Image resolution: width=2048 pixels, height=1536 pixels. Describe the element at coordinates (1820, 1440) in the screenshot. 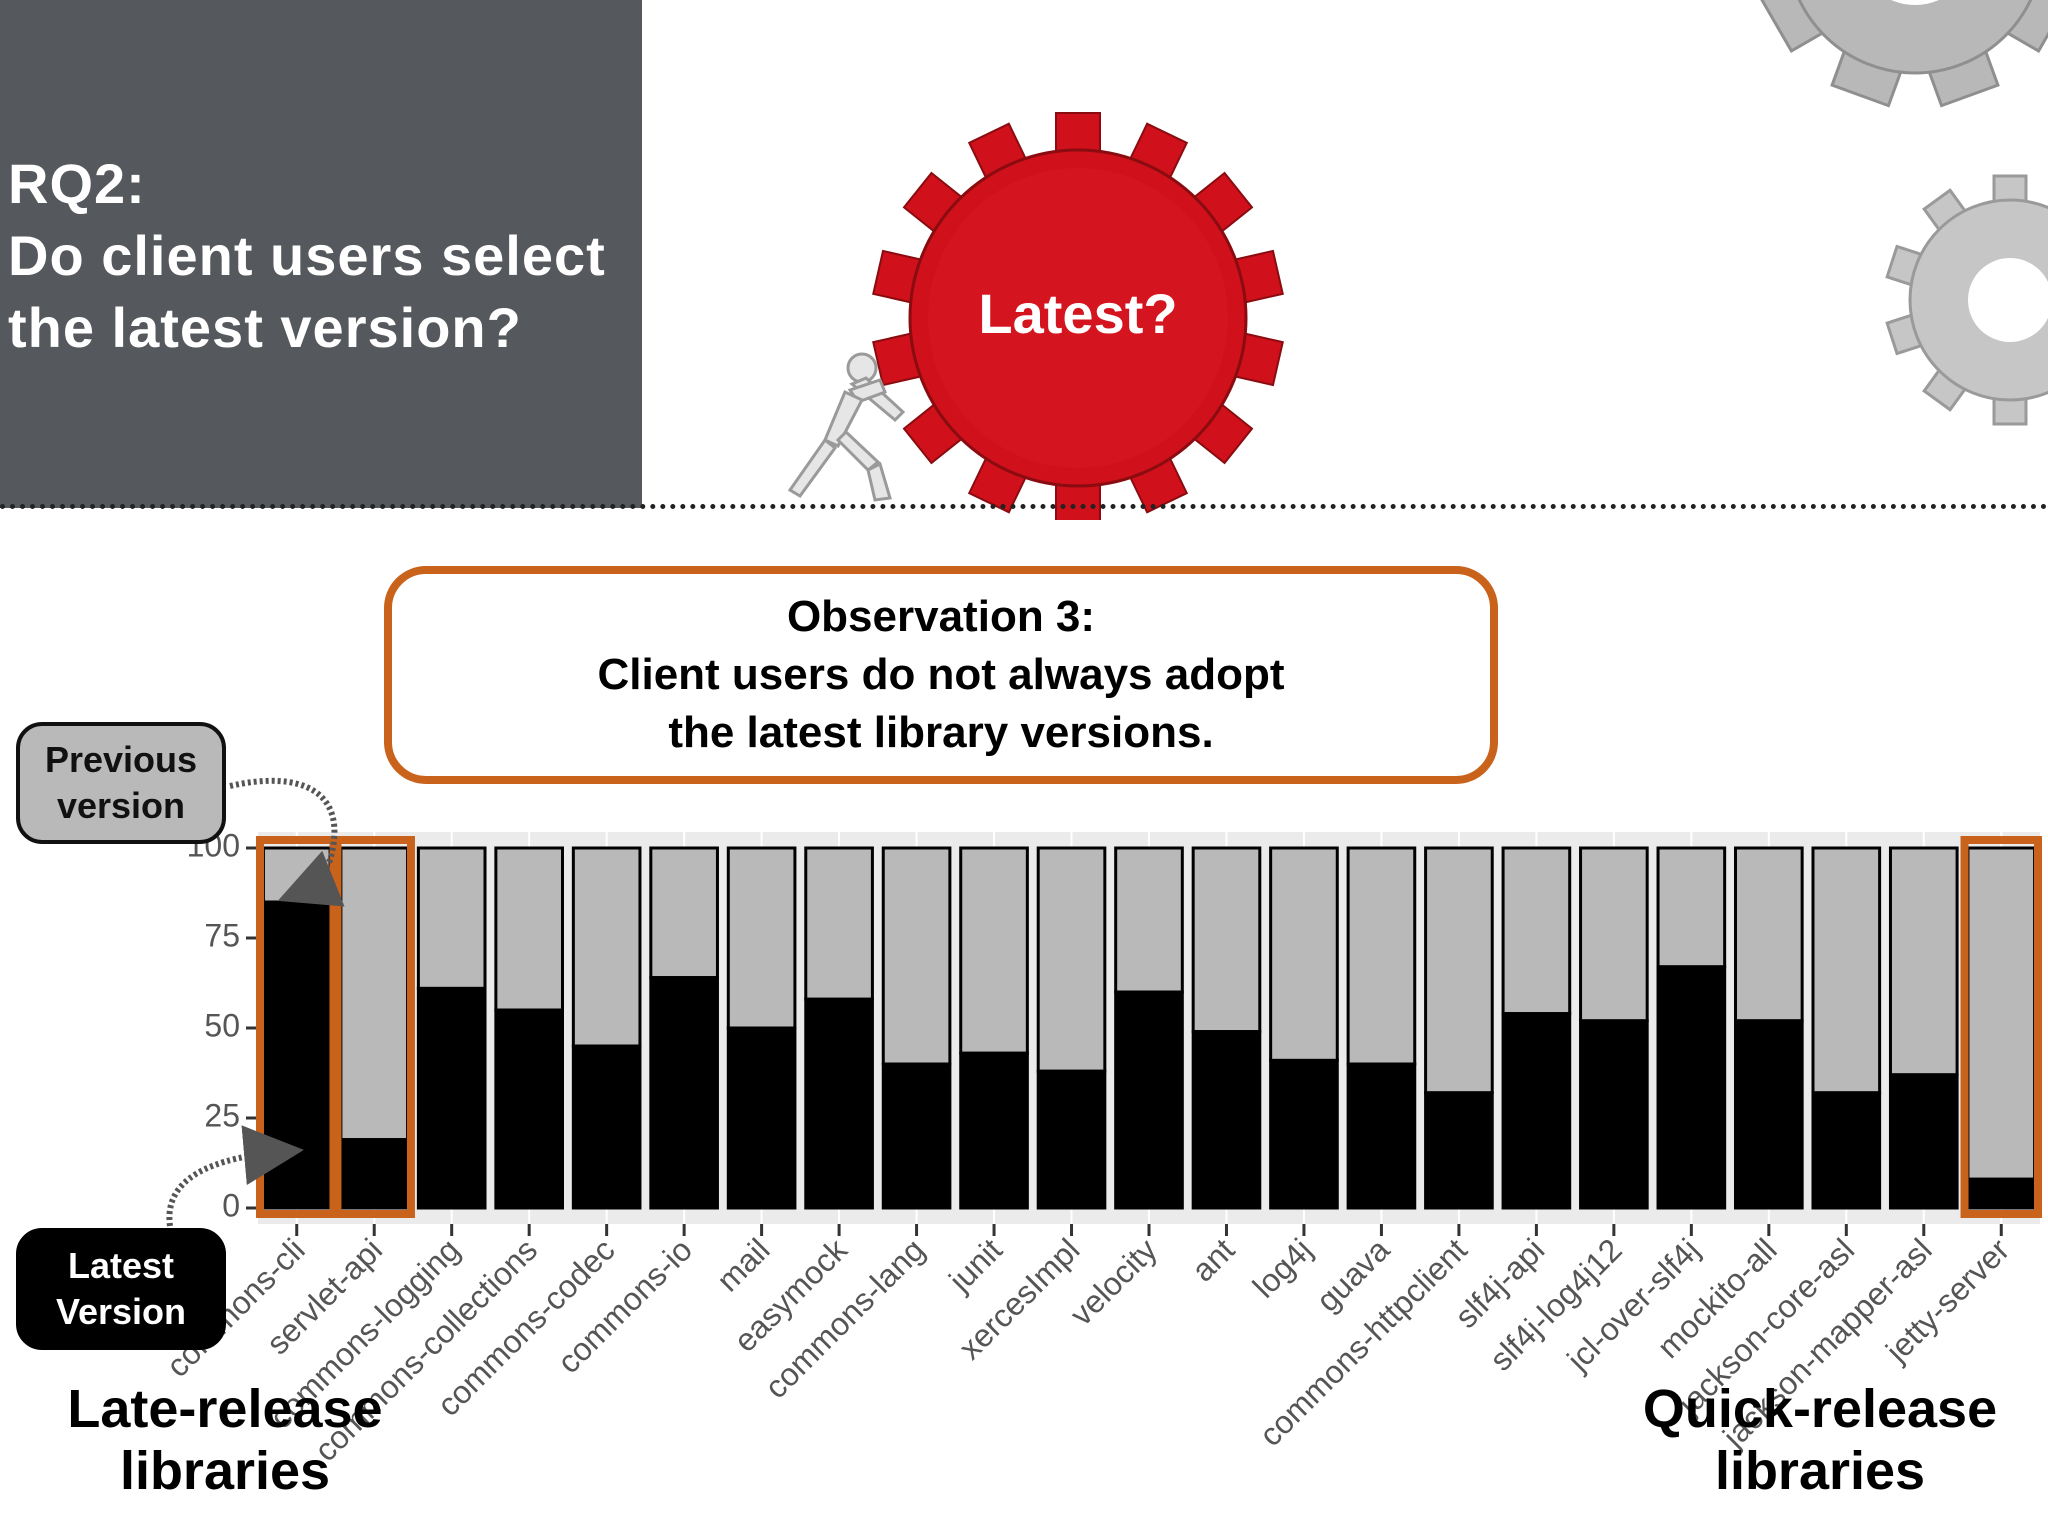

I see `quick-release-label: Quick-release libraries` at that location.